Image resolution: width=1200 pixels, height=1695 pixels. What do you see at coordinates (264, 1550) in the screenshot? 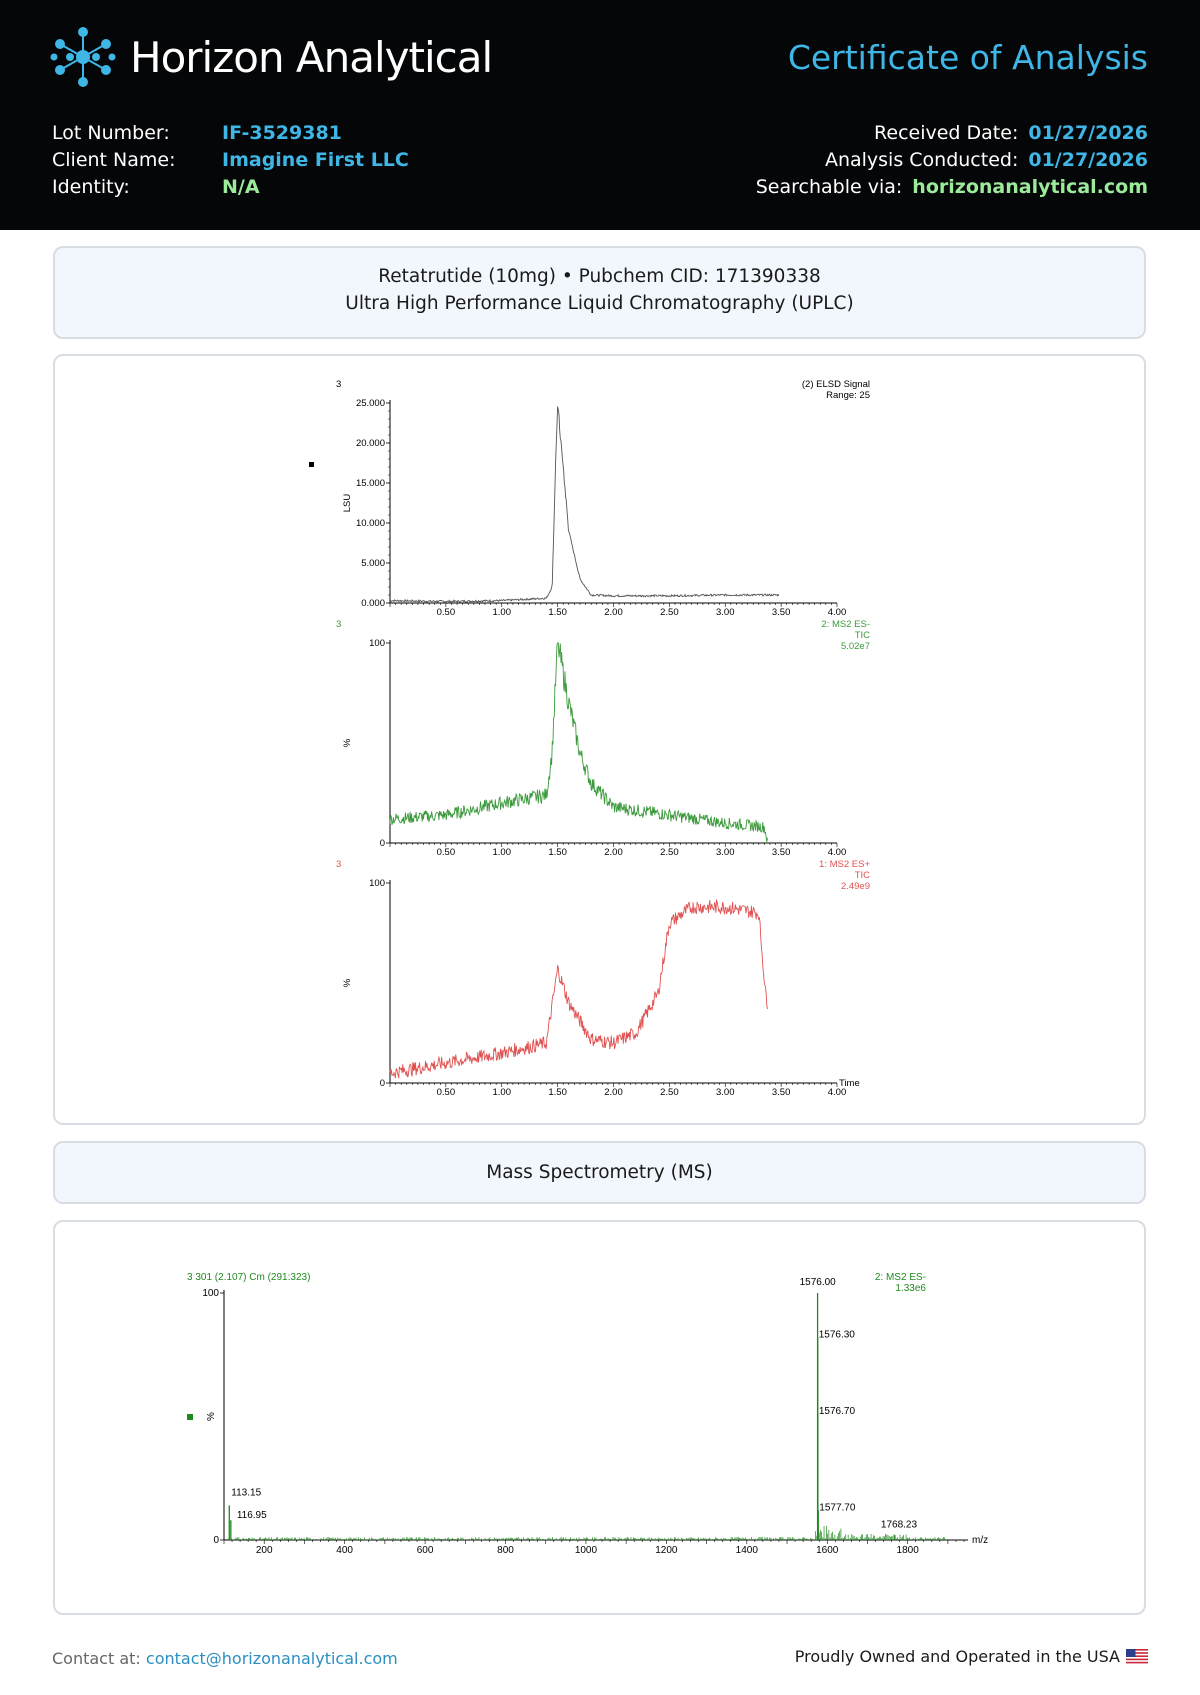
I see `x-tick-label: 200` at bounding box center [264, 1550].